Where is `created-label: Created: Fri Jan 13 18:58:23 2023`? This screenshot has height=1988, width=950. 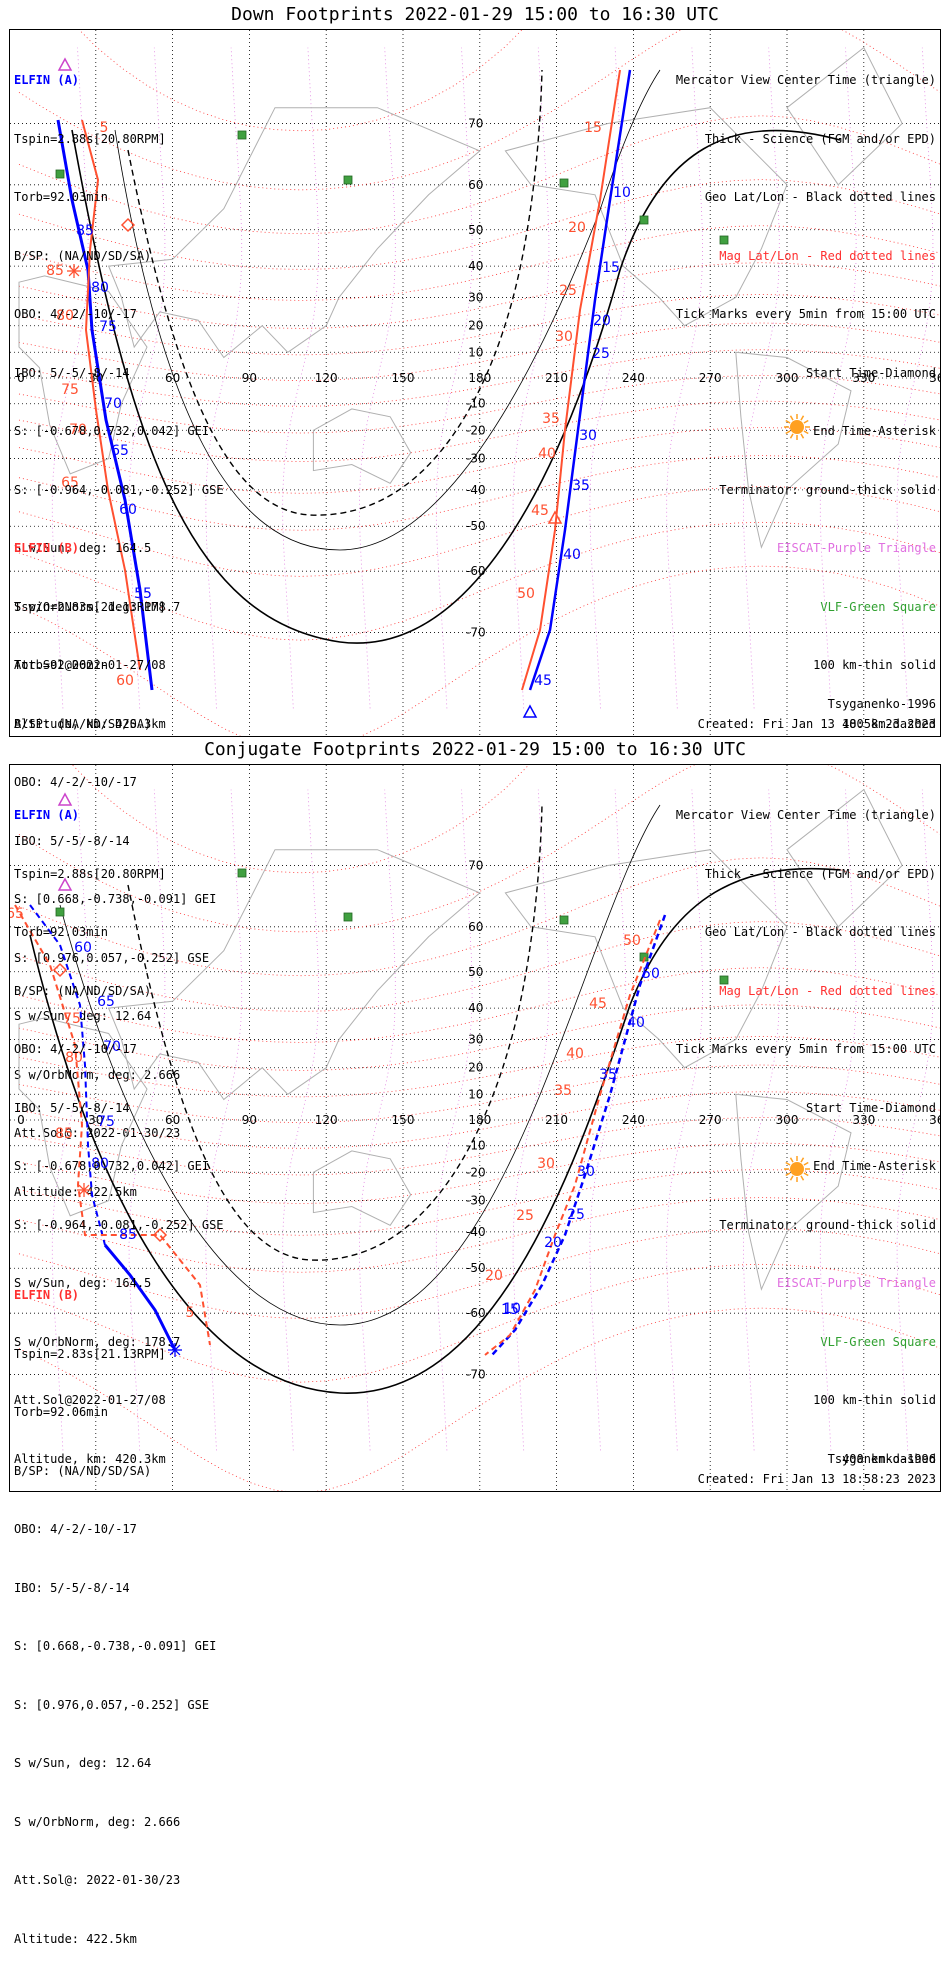 created-label: Created: Fri Jan 13 18:58:23 2023 is located at coordinates (816, 1479).